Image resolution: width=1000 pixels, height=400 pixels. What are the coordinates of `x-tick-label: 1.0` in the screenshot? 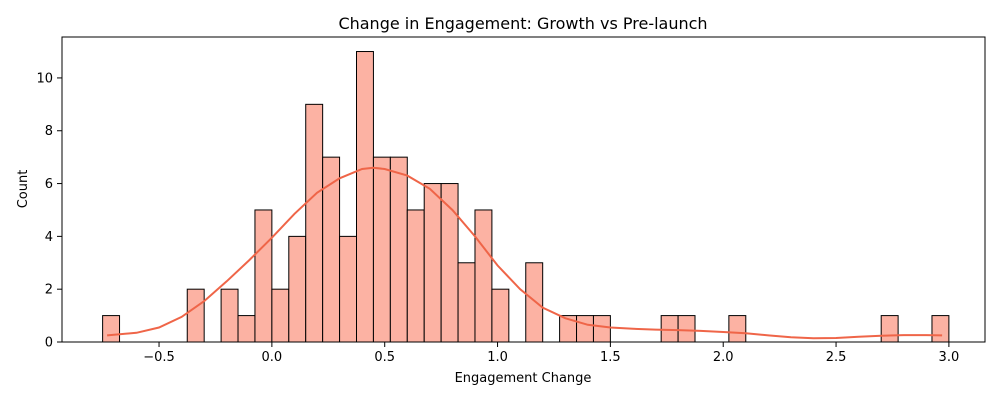 It's located at (497, 357).